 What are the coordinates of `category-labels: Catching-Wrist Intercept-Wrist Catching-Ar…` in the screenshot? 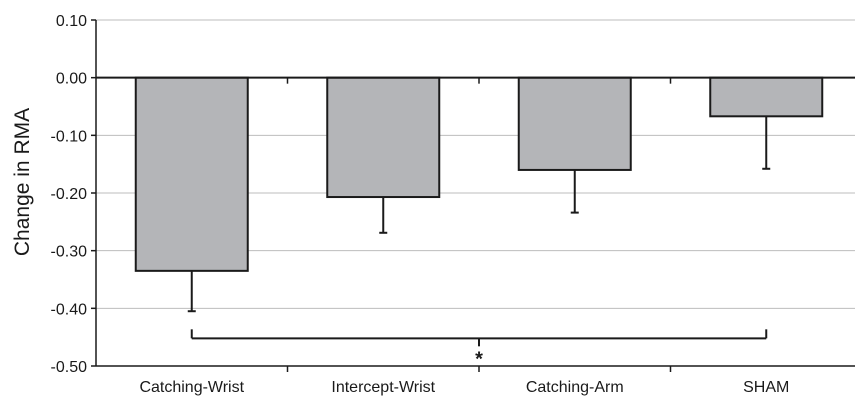 It's located at (464, 387).